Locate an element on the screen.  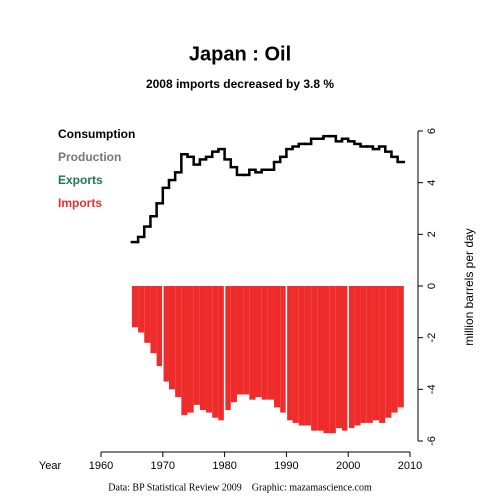
x-tick-label: 1970 is located at coordinates (163, 466).